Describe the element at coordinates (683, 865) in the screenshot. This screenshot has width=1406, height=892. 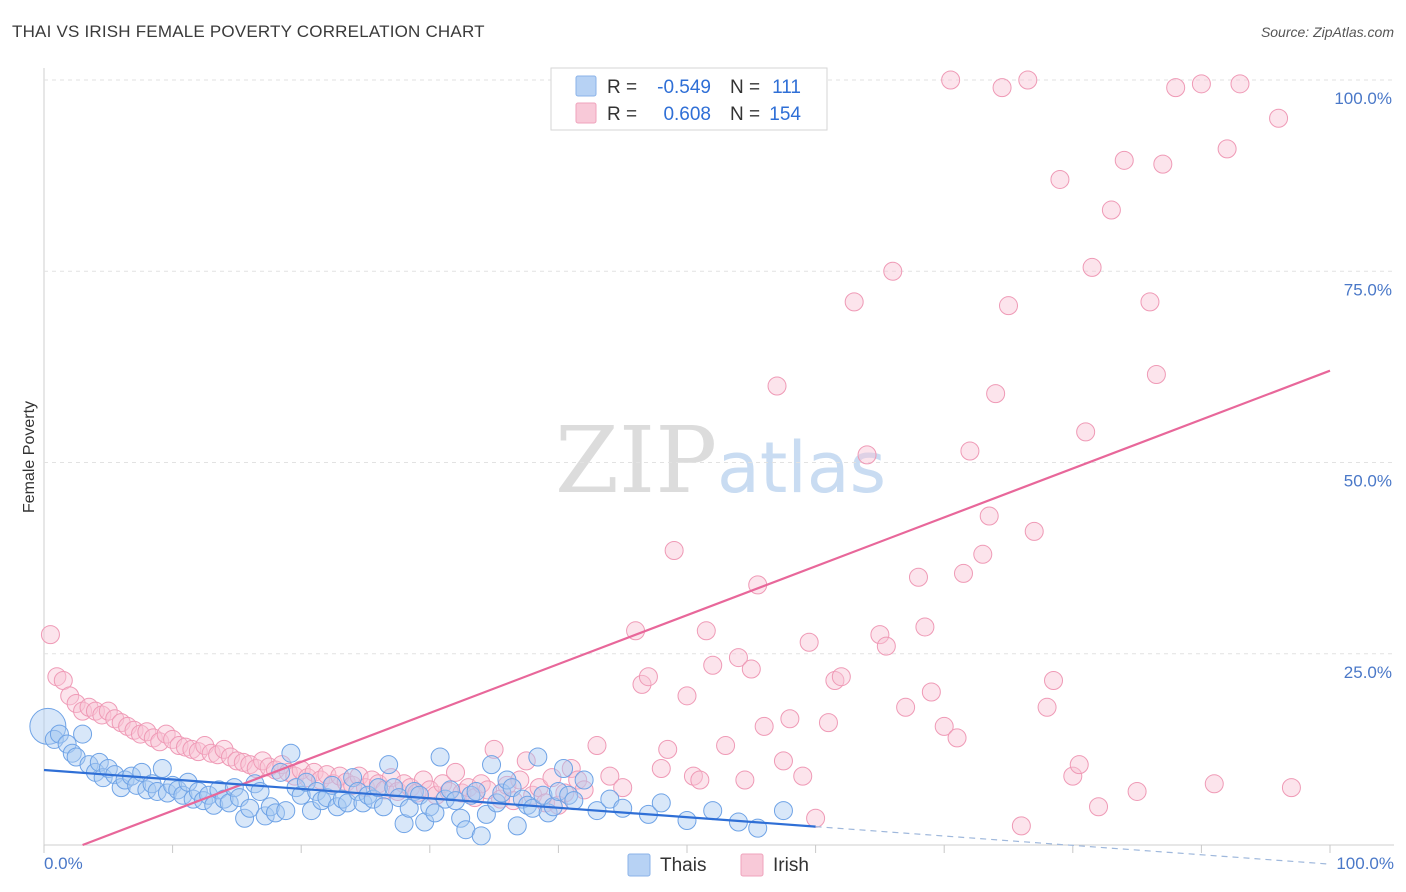
I see `bottom-legend-label-thais: Thais` at that location.